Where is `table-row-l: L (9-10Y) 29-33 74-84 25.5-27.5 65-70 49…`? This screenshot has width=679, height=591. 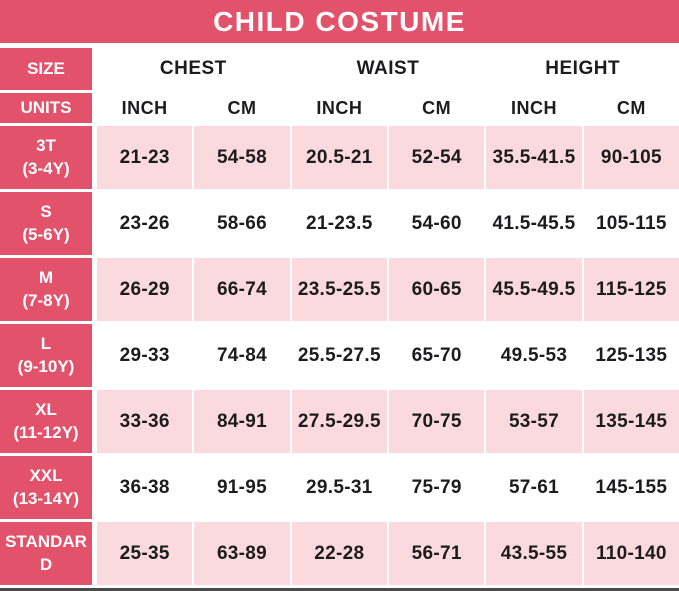 table-row-l: L (9-10Y) 29-33 74-84 25.5-27.5 65-70 49… is located at coordinates (339, 355).